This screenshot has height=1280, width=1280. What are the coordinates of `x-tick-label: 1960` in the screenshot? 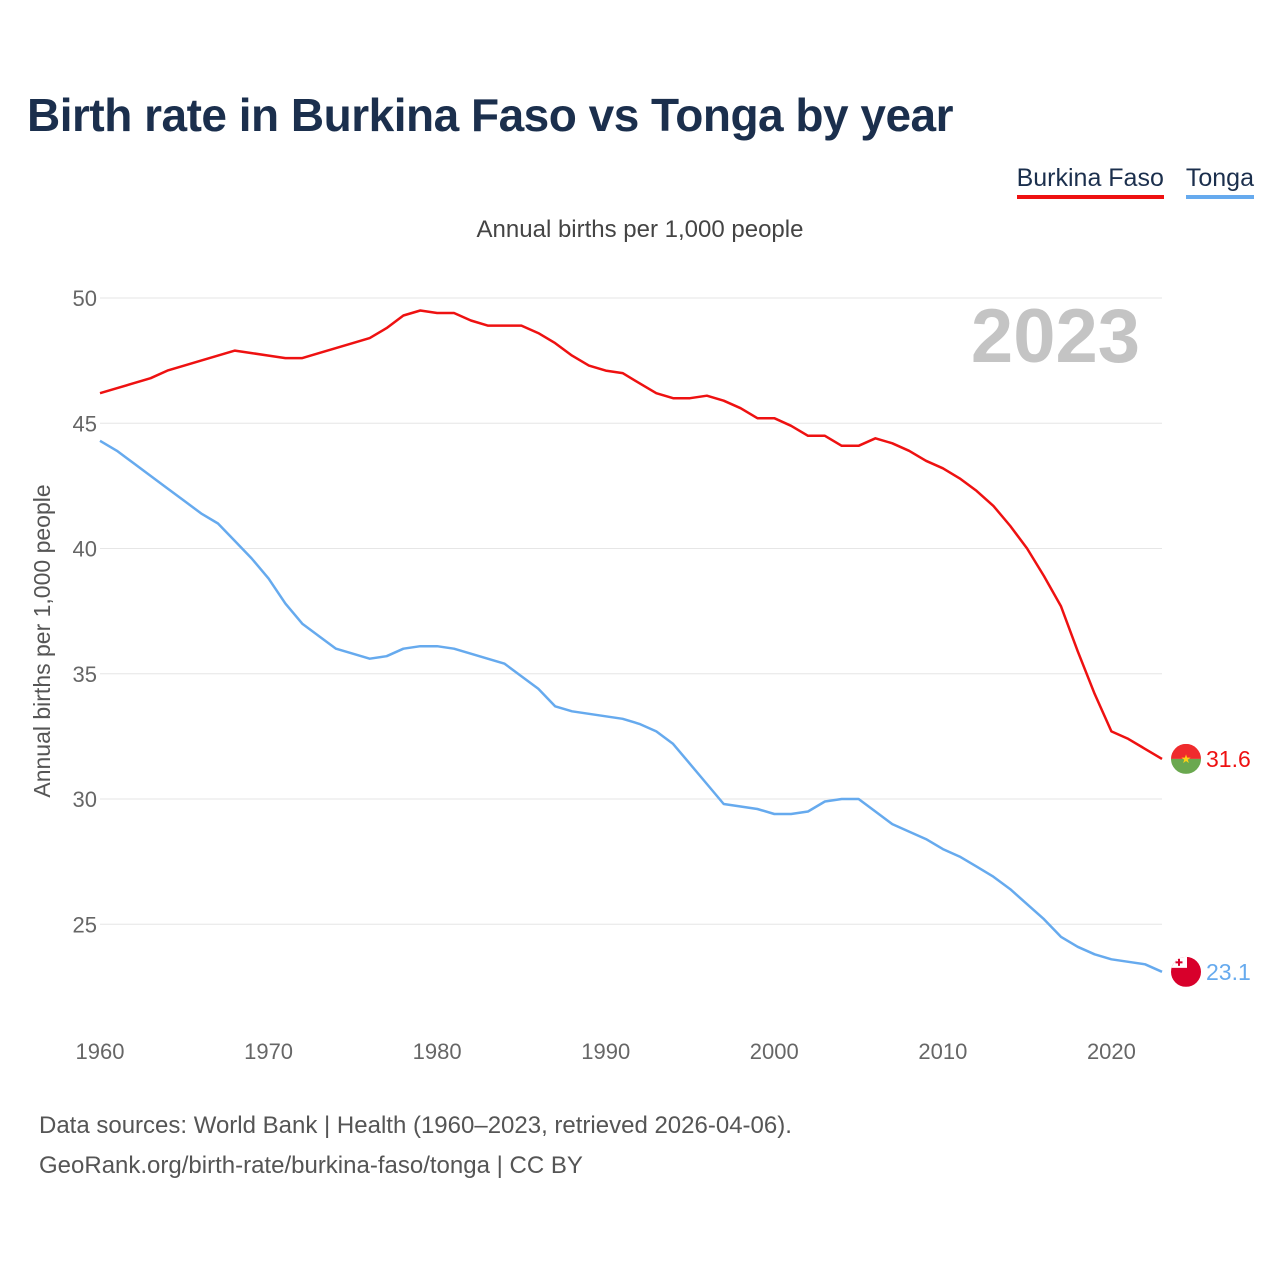 It's located at (100, 1051).